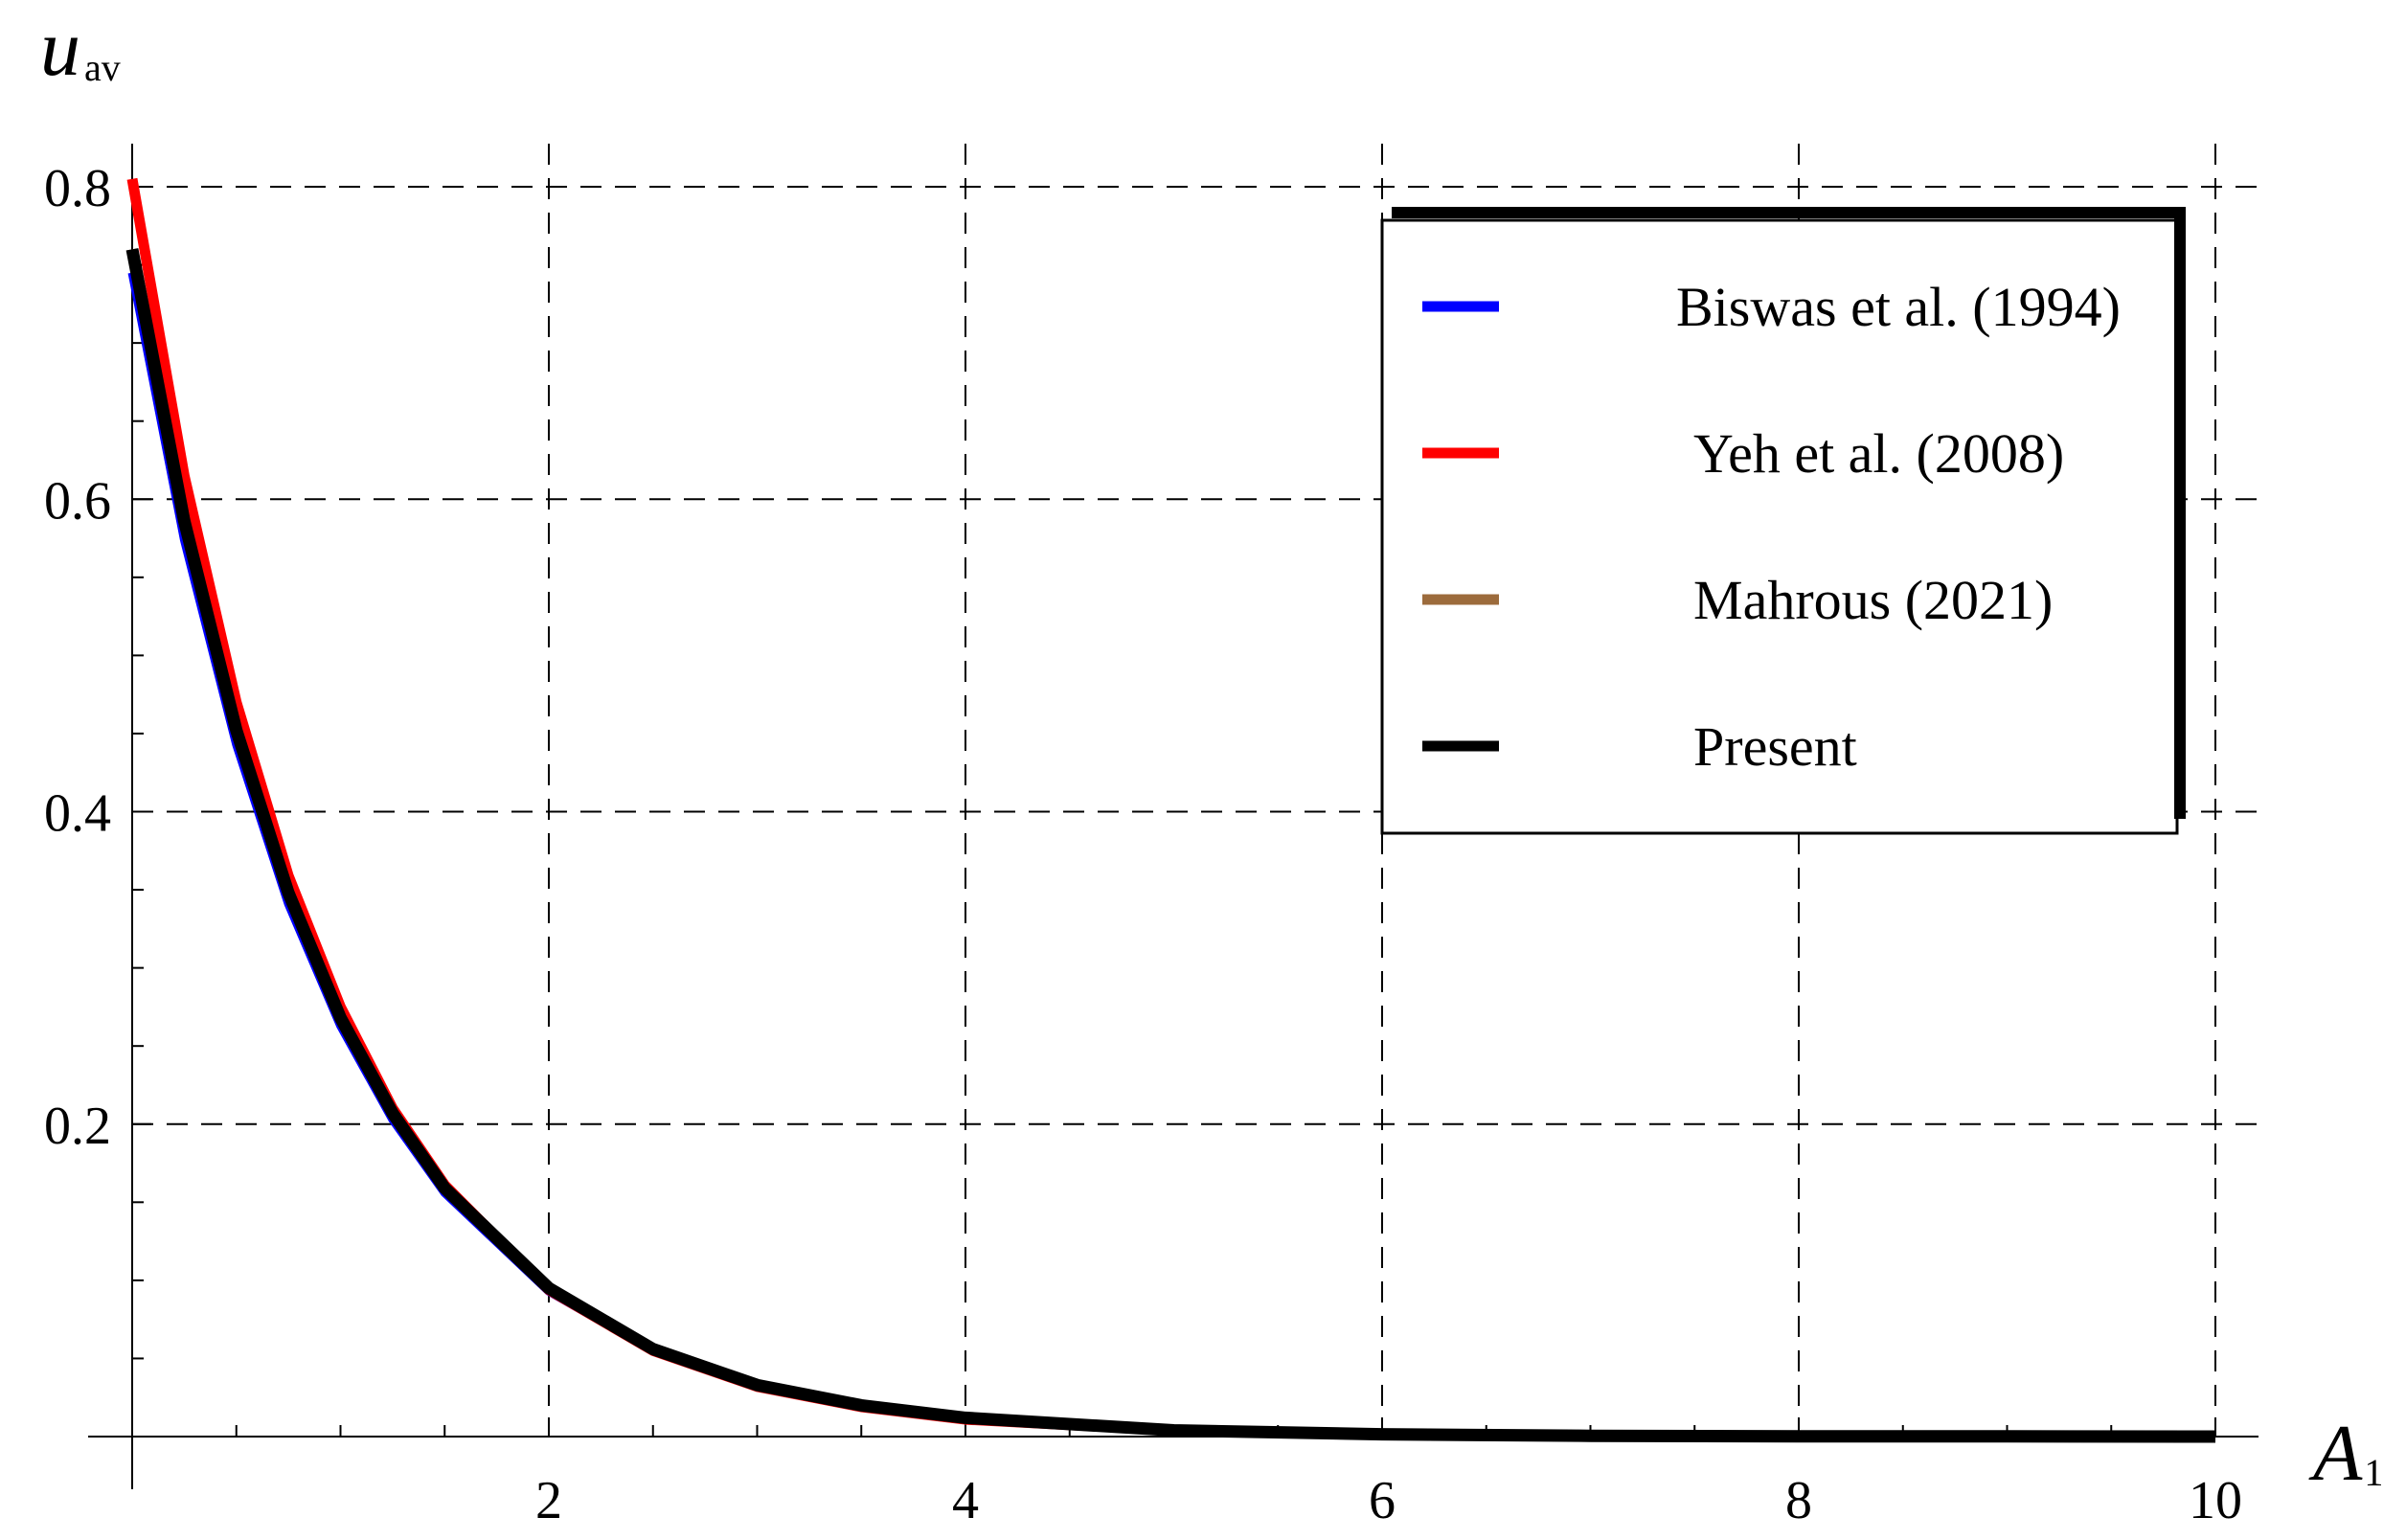  Describe the element at coordinates (80, 48) in the screenshot. I see `y-axis-label: u av` at that location.